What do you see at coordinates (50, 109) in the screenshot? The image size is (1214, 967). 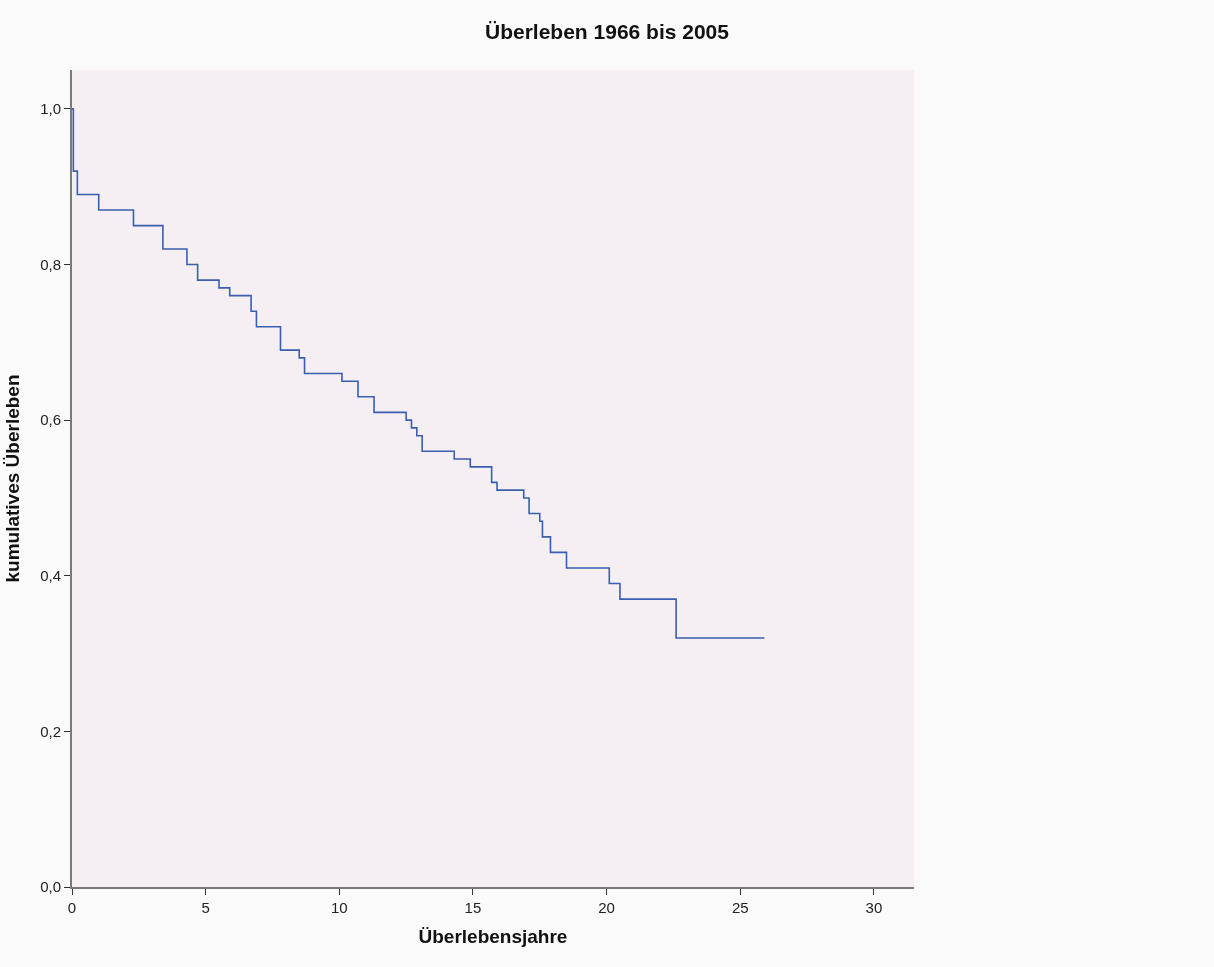 I see `y-tick-label: 1,0` at bounding box center [50, 109].